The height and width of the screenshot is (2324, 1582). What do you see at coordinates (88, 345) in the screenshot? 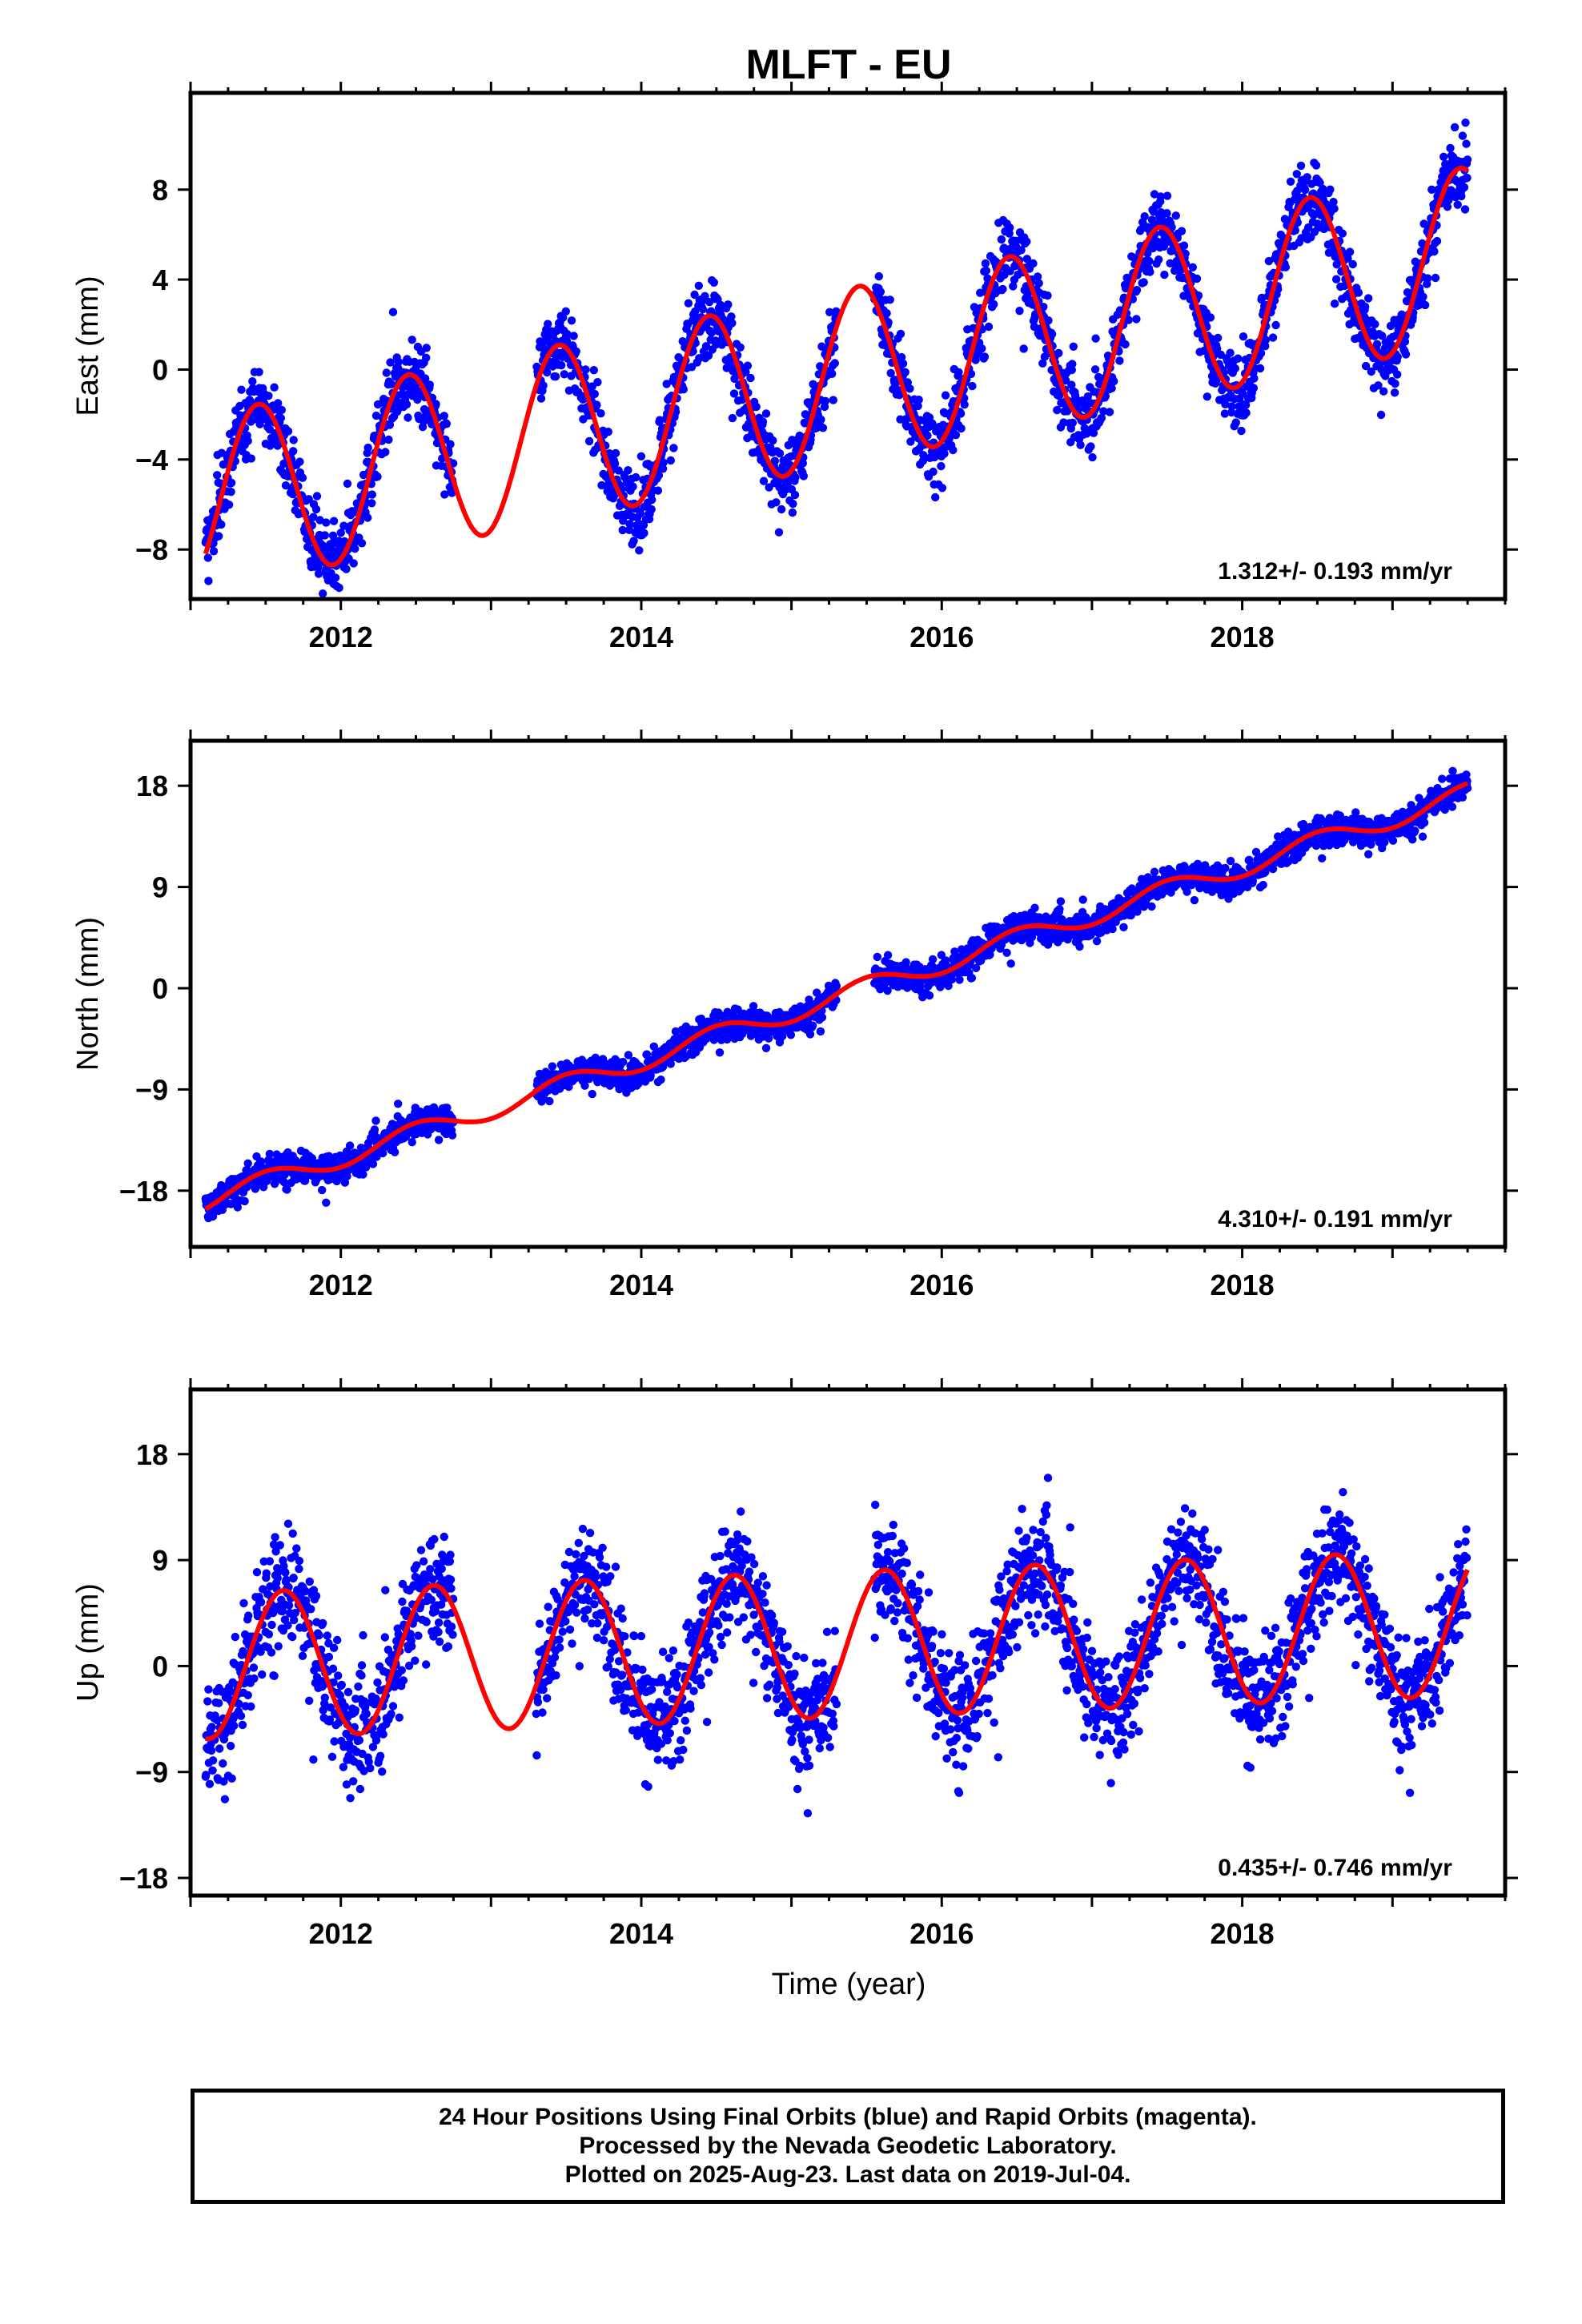
I see `y-axis-label: East (mm)` at bounding box center [88, 345].